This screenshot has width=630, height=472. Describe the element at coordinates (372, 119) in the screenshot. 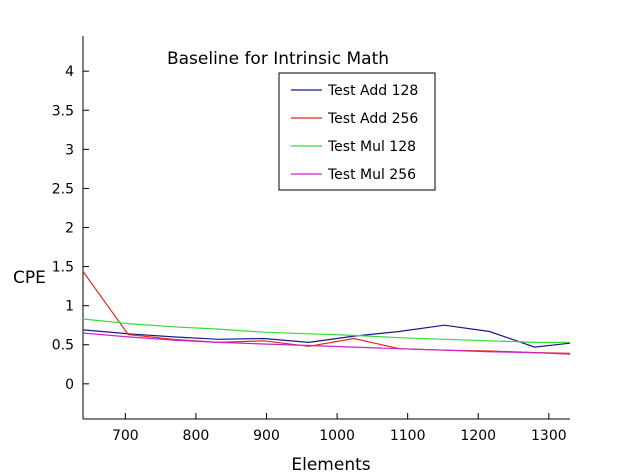

I see `legend-label: Test Add 256` at that location.